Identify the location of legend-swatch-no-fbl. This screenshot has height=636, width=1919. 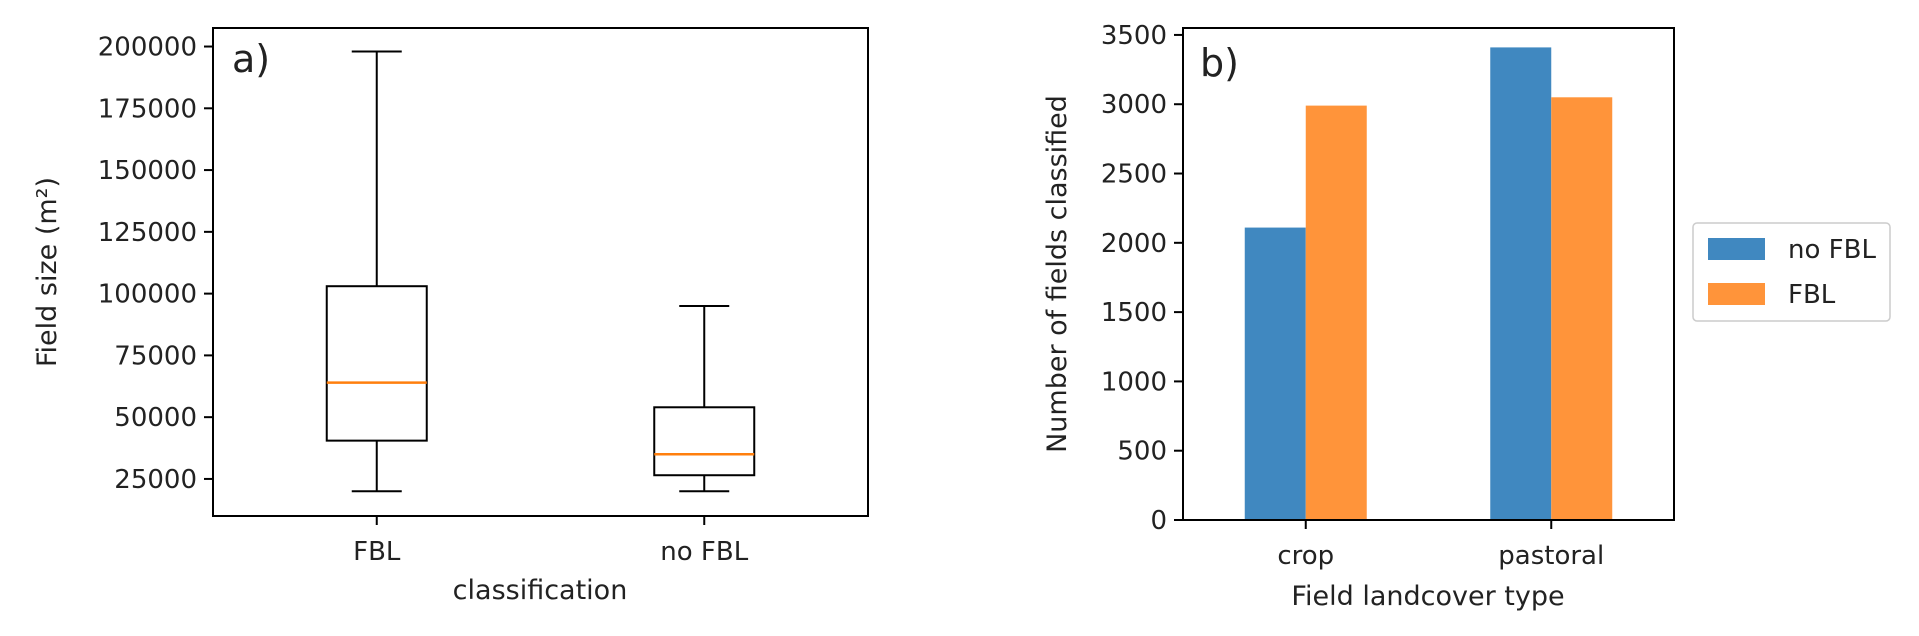
(1736, 249).